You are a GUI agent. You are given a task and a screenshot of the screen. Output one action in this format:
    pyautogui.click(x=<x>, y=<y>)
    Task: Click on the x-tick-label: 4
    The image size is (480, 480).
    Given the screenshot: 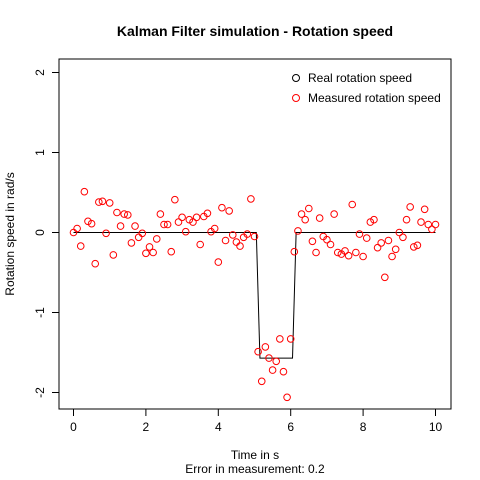 What is the action you would take?
    pyautogui.click(x=218, y=427)
    